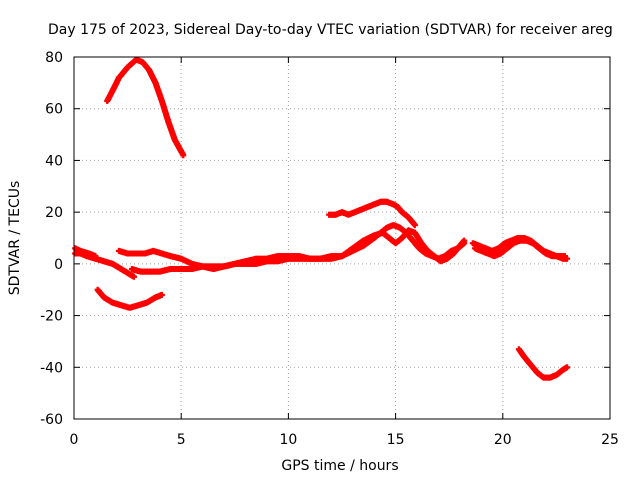 The height and width of the screenshot is (480, 640). Describe the element at coordinates (15, 238) in the screenshot. I see `y-axis-label: SDTVAR / TECUs` at that location.